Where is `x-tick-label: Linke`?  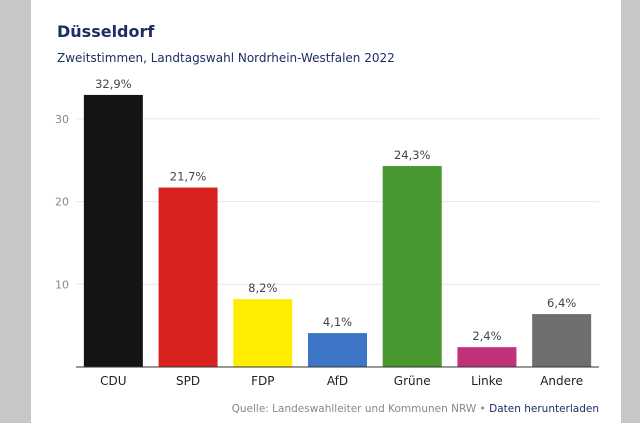 x-tick-label: Linke is located at coordinates (487, 381).